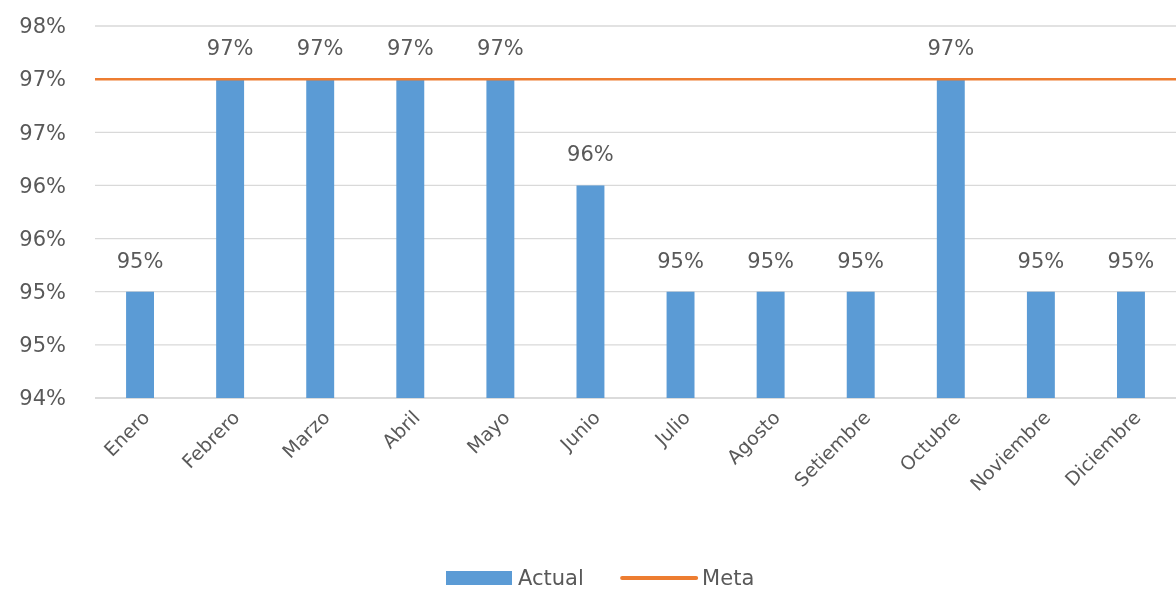 The image size is (1176, 590). Describe the element at coordinates (551, 578) in the screenshot. I see `legend-label: Actual` at that location.